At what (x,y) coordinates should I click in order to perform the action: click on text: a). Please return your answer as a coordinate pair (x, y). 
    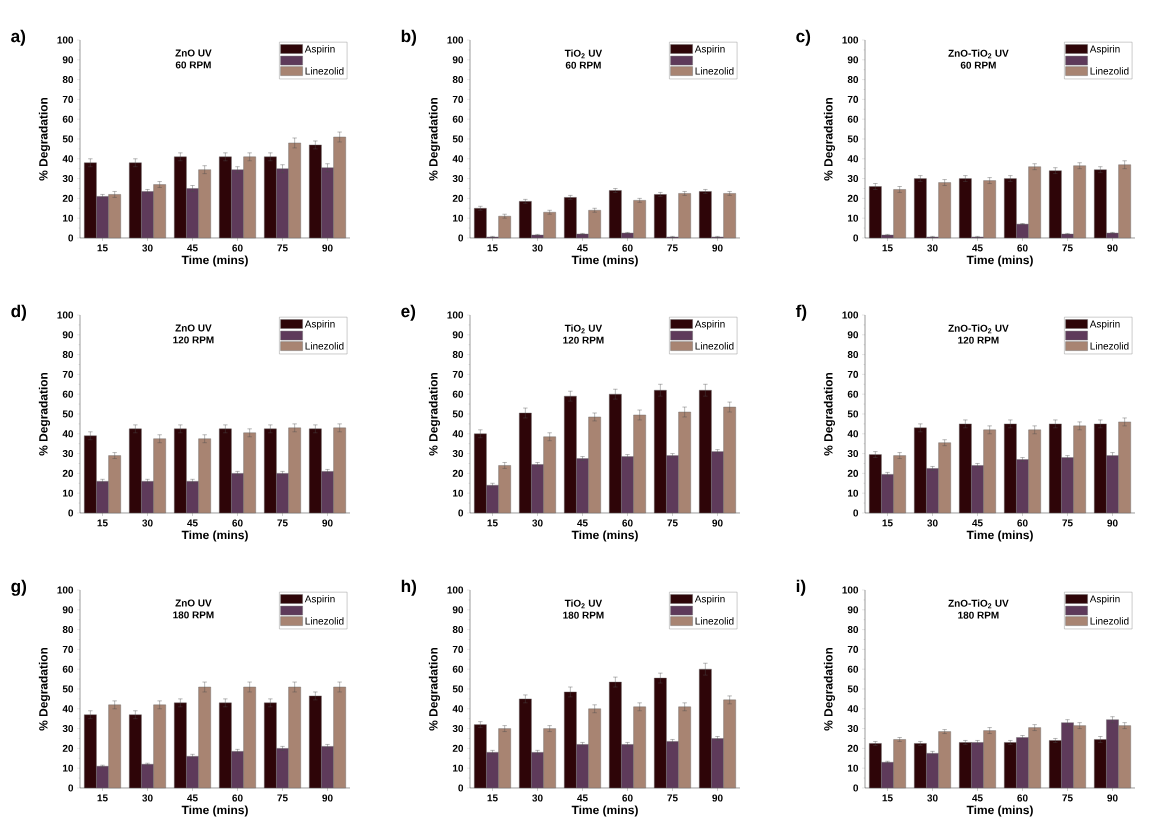
    Looking at the image, I should click on (18, 37).